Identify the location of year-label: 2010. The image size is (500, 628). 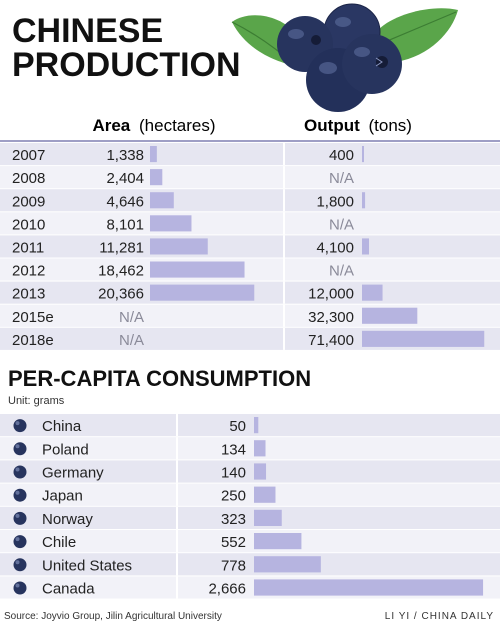
(28, 224).